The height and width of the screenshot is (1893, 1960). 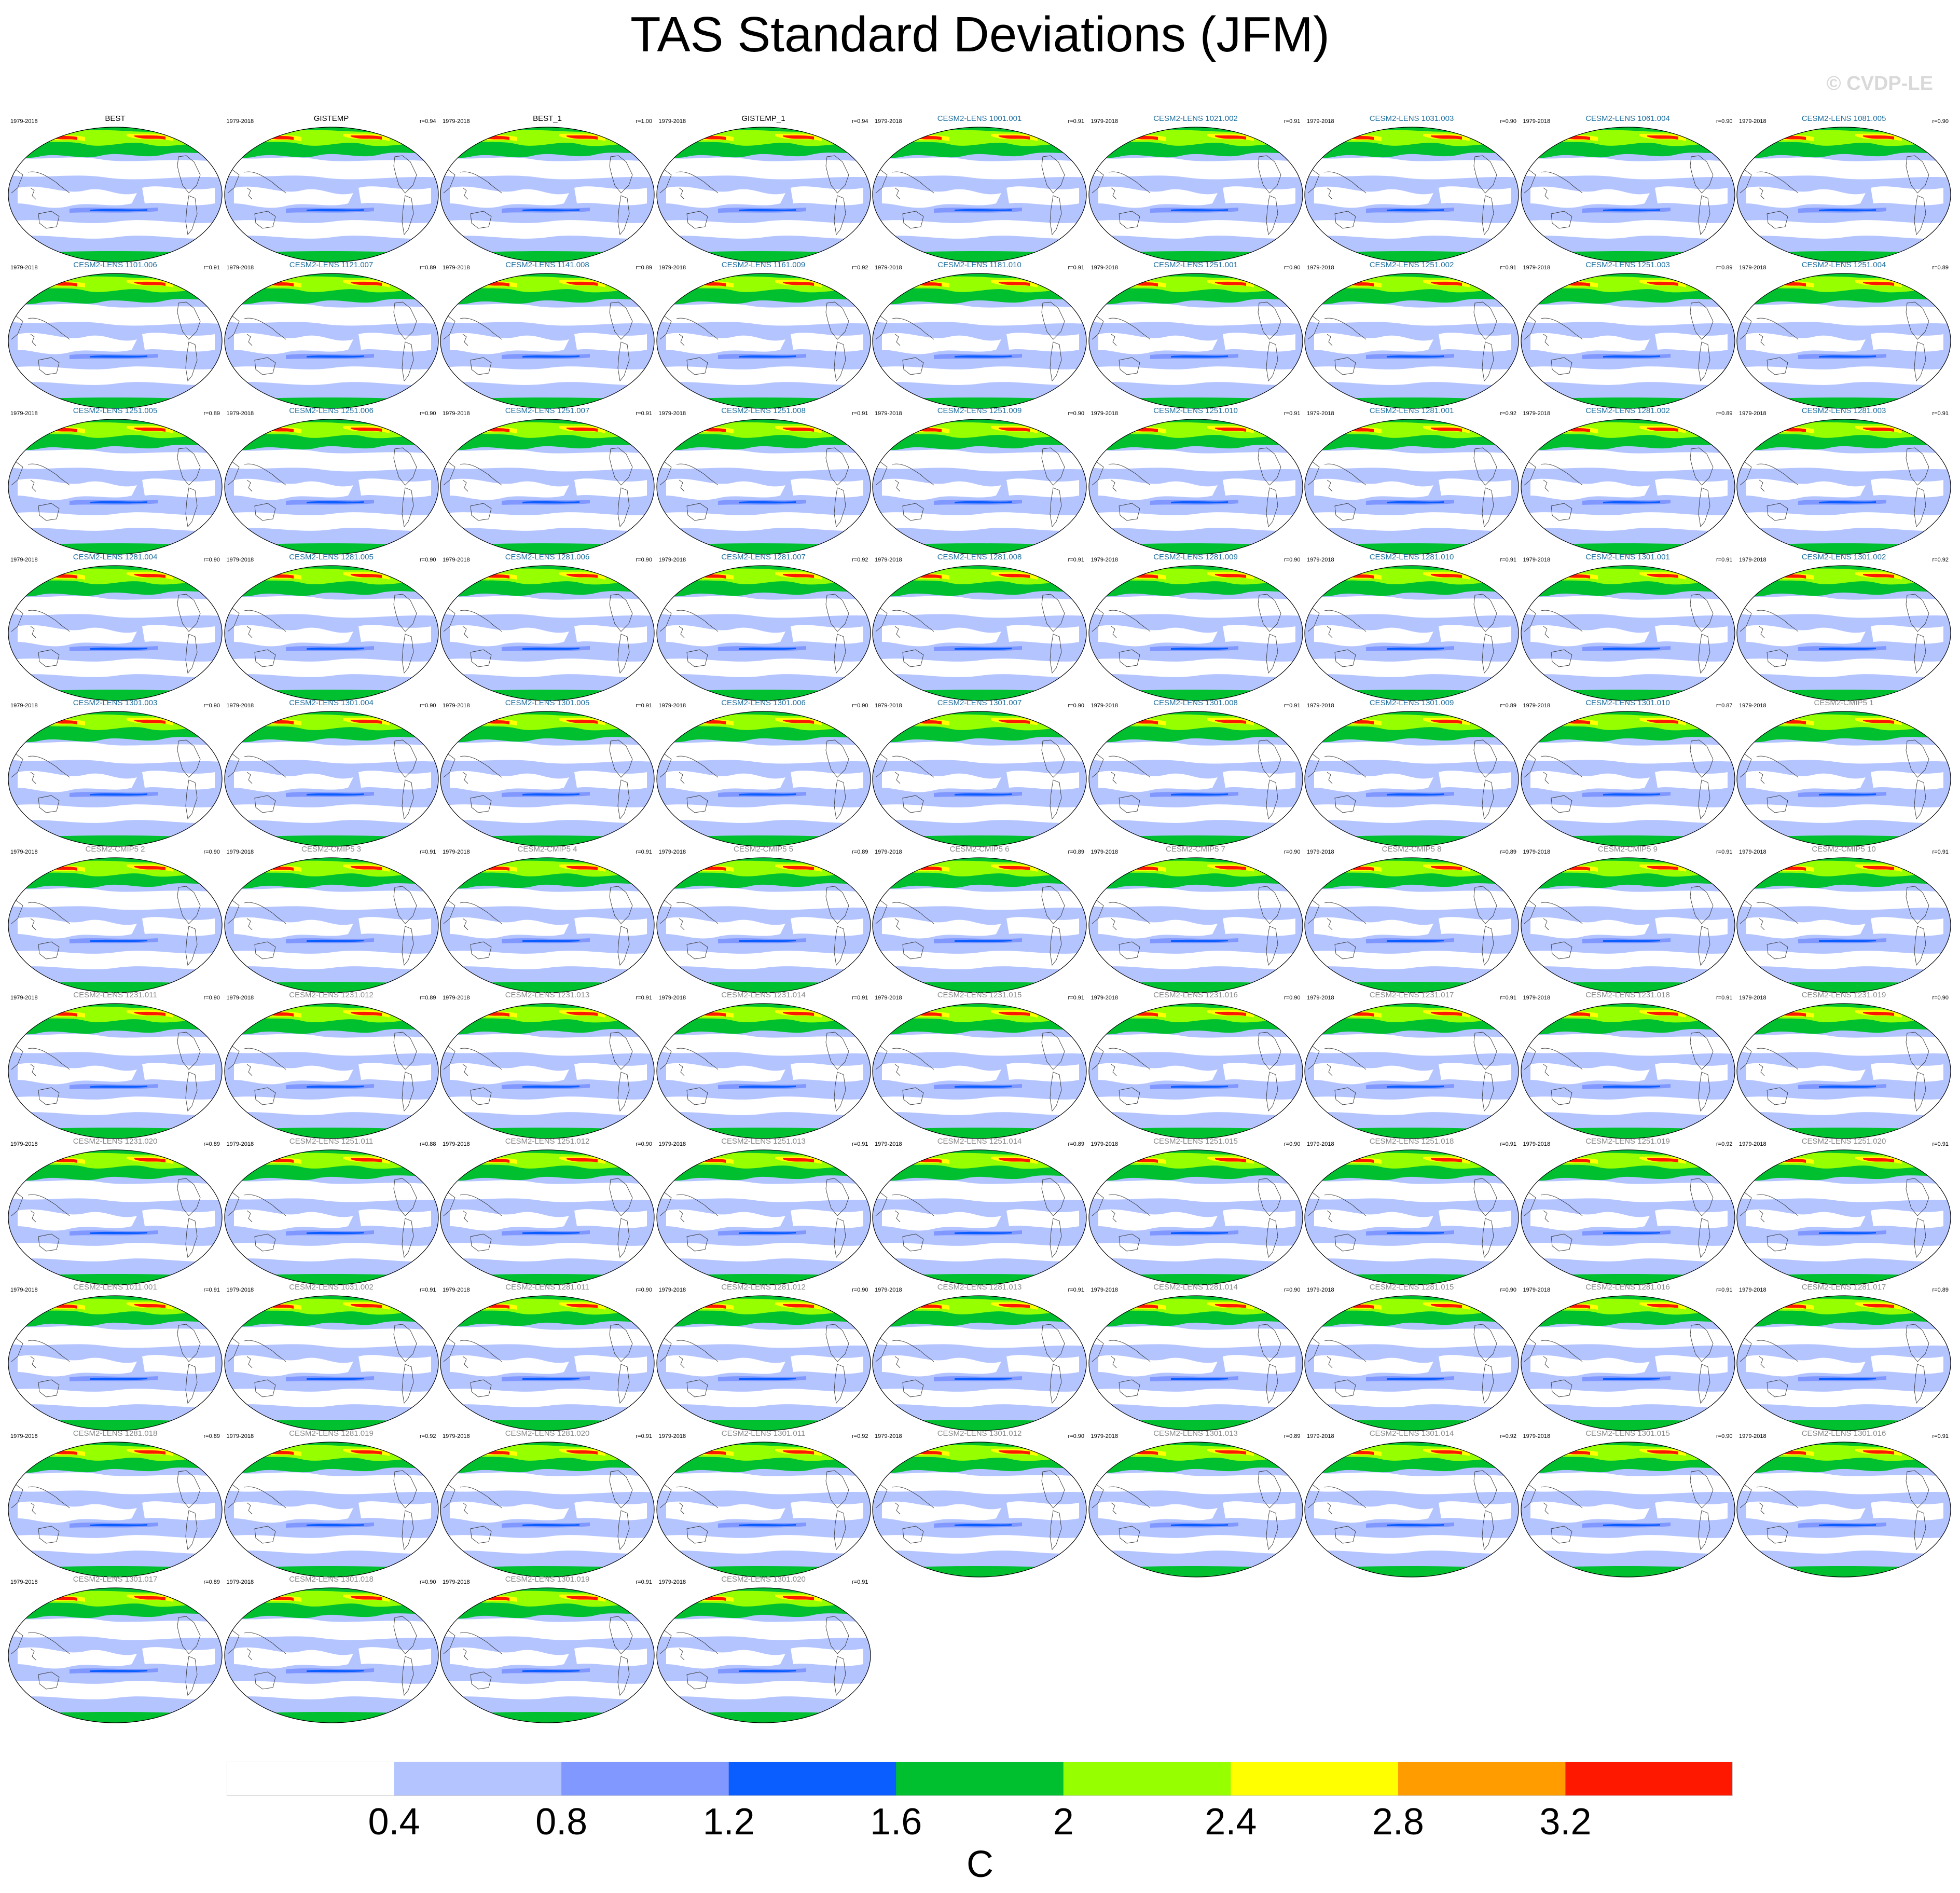 What do you see at coordinates (1627, 849) in the screenshot?
I see `panel-title: CESM2-CMIP5 9` at bounding box center [1627, 849].